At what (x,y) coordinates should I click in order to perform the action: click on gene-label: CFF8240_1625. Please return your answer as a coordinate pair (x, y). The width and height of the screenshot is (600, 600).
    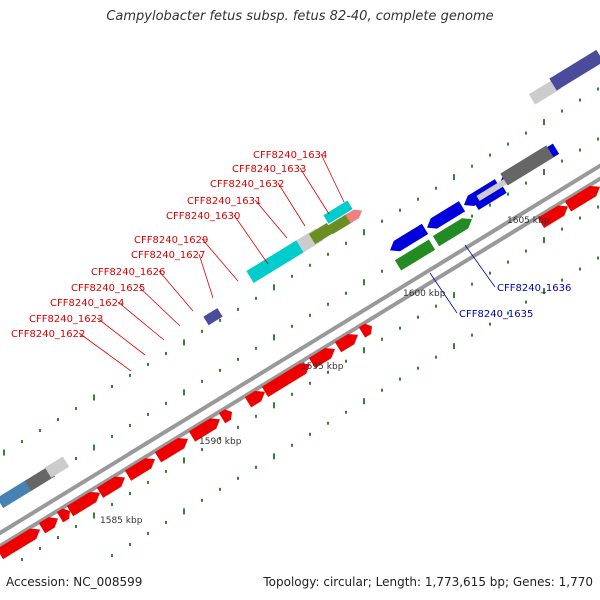
    Looking at the image, I should click on (108, 288).